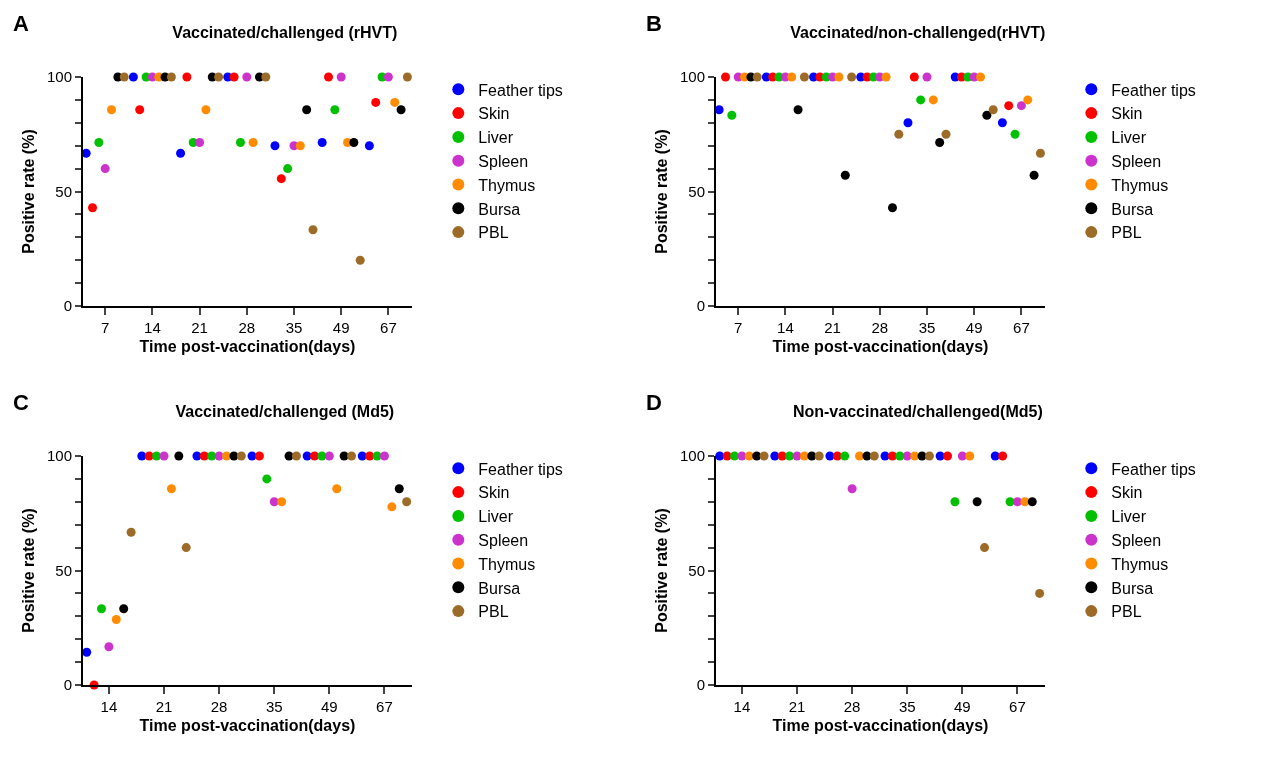 This screenshot has width=1267, height=758. Describe the element at coordinates (917, 411) in the screenshot. I see `chart-title: Non-vaccinated/challenged(Md5)` at that location.